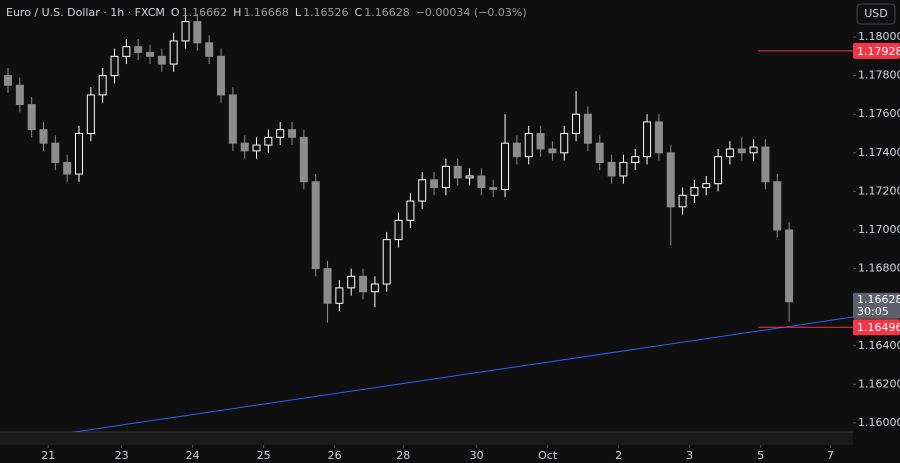  I want to click on ohlc-key: O, so click(175, 12).